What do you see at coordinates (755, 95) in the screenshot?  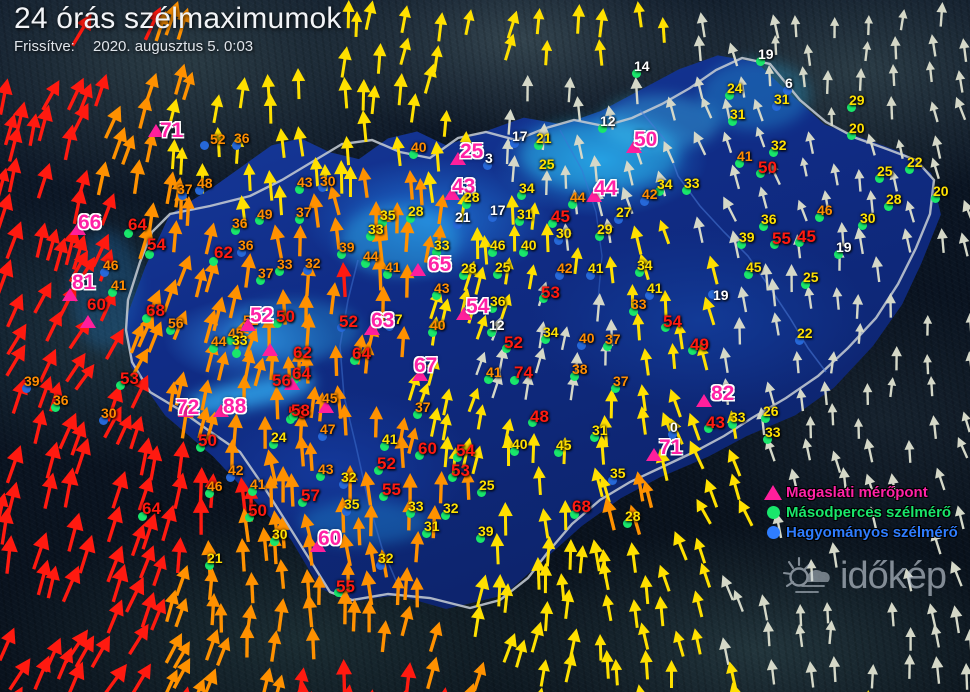 I see `highland-patch` at bounding box center [755, 95].